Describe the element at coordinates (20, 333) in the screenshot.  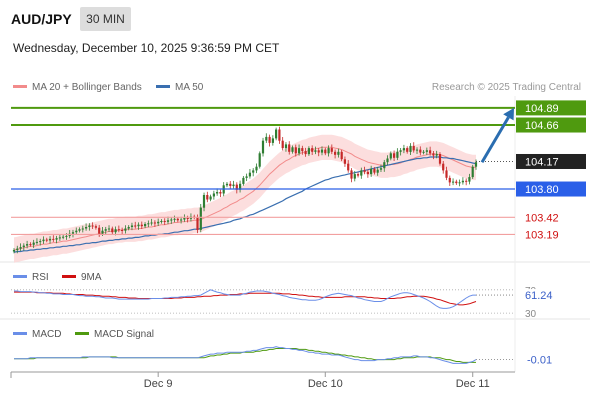
I see `macd-legend-swatch` at that location.